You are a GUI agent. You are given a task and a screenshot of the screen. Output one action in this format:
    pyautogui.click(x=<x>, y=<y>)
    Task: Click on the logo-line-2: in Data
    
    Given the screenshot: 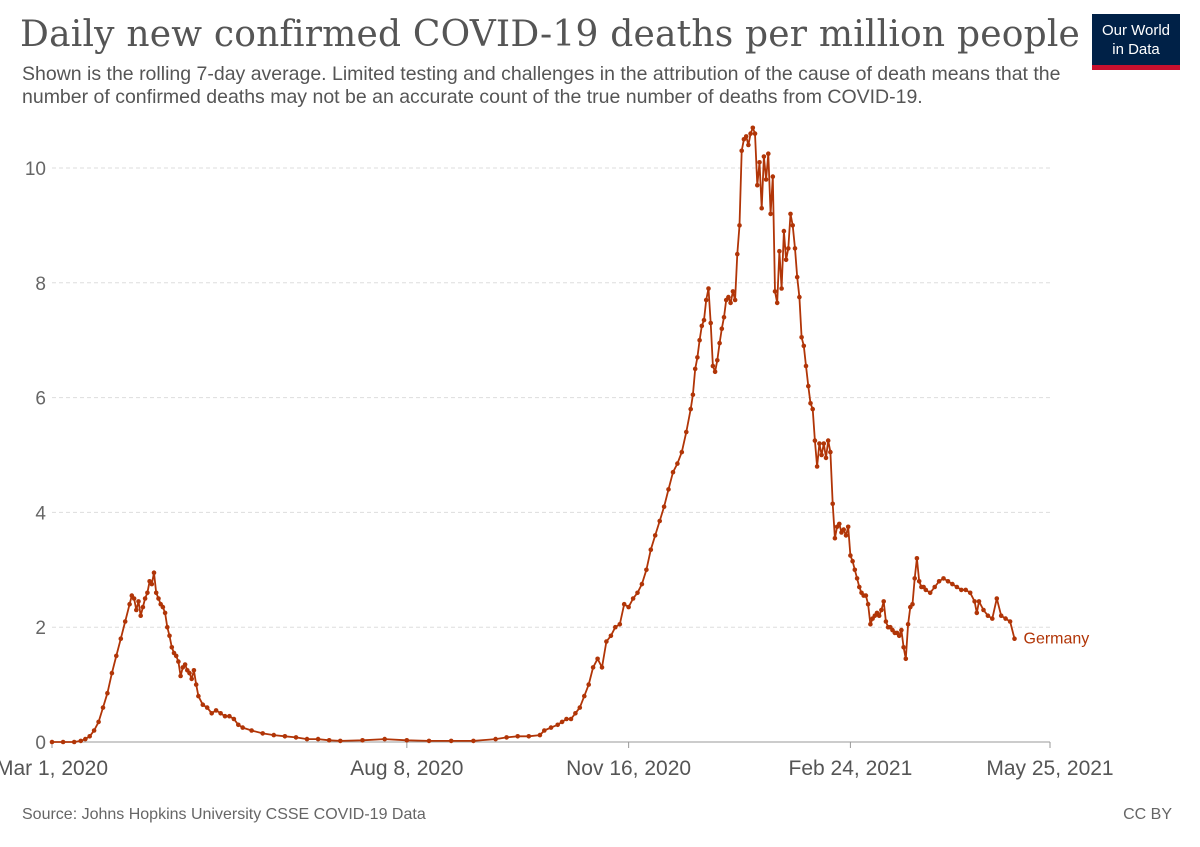 What is the action you would take?
    pyautogui.click(x=1136, y=49)
    